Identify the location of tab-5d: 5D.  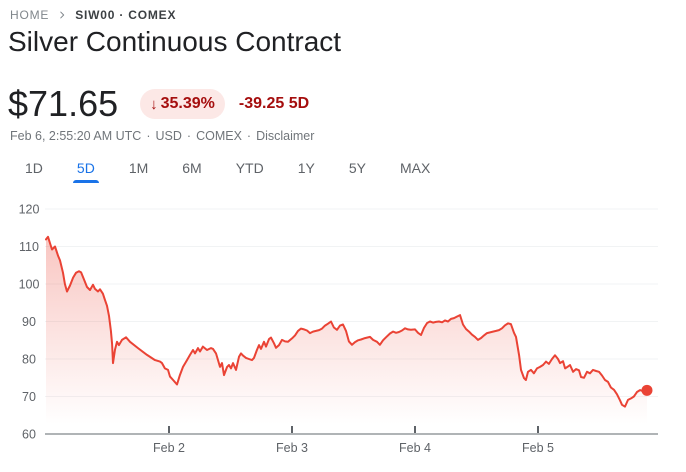
(86, 169).